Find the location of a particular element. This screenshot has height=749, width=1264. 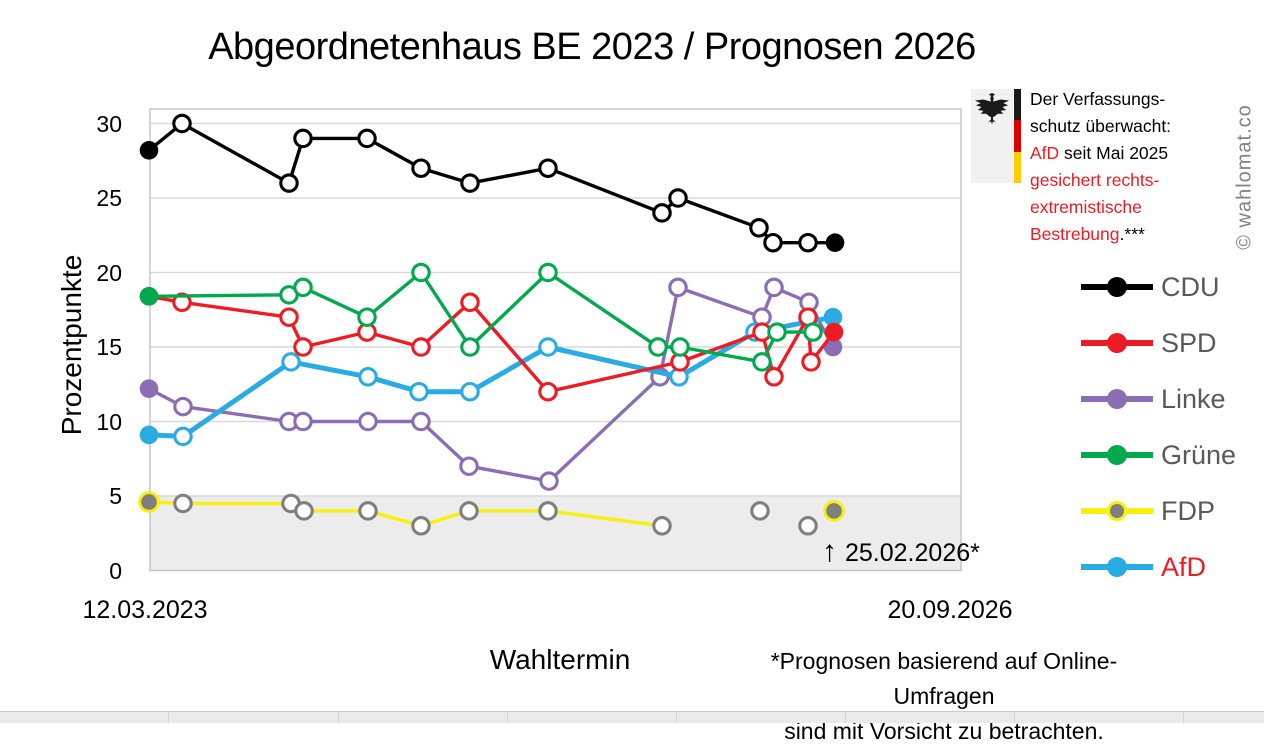

key-point-SPD is located at coordinates (834, 332).